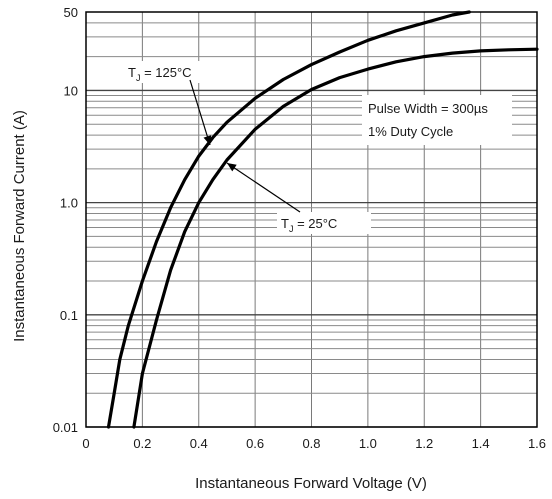  What do you see at coordinates (311, 483) in the screenshot?
I see `x-axis-title: Instantaneous Forward Voltage (V)` at bounding box center [311, 483].